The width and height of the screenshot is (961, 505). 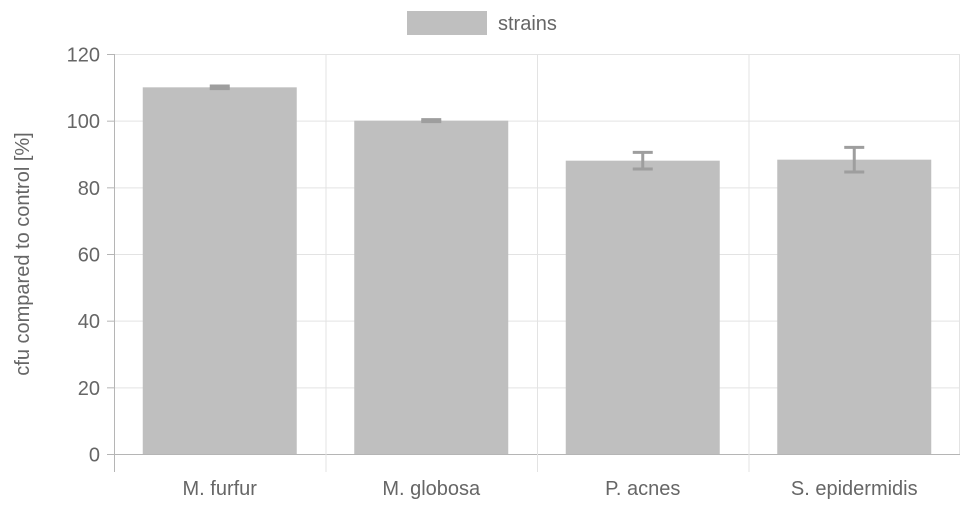 I want to click on legend: strains, so click(x=482, y=23).